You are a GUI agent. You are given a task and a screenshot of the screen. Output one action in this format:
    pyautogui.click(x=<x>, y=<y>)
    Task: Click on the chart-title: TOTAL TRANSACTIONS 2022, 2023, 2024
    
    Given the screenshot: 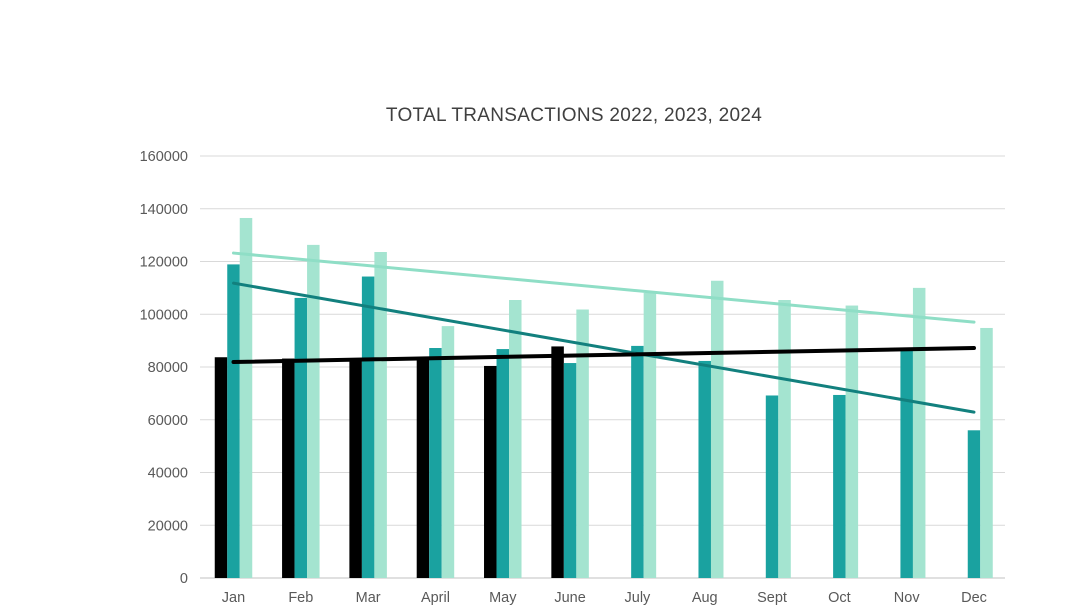 What is the action you would take?
    pyautogui.click(x=574, y=115)
    